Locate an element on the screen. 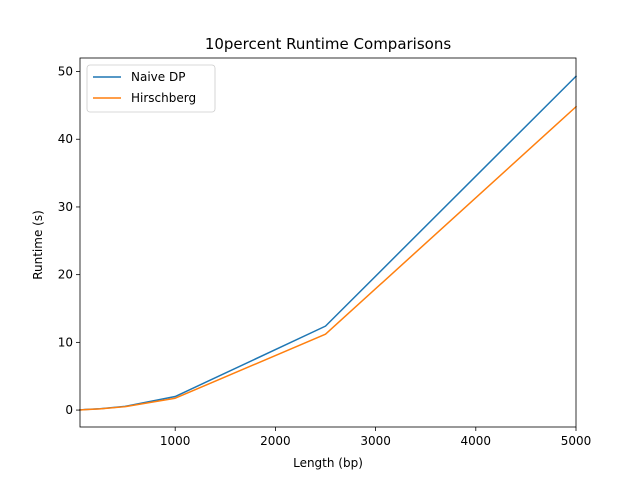 The image size is (640, 480). y-tick-label: 0 is located at coordinates (69, 410).